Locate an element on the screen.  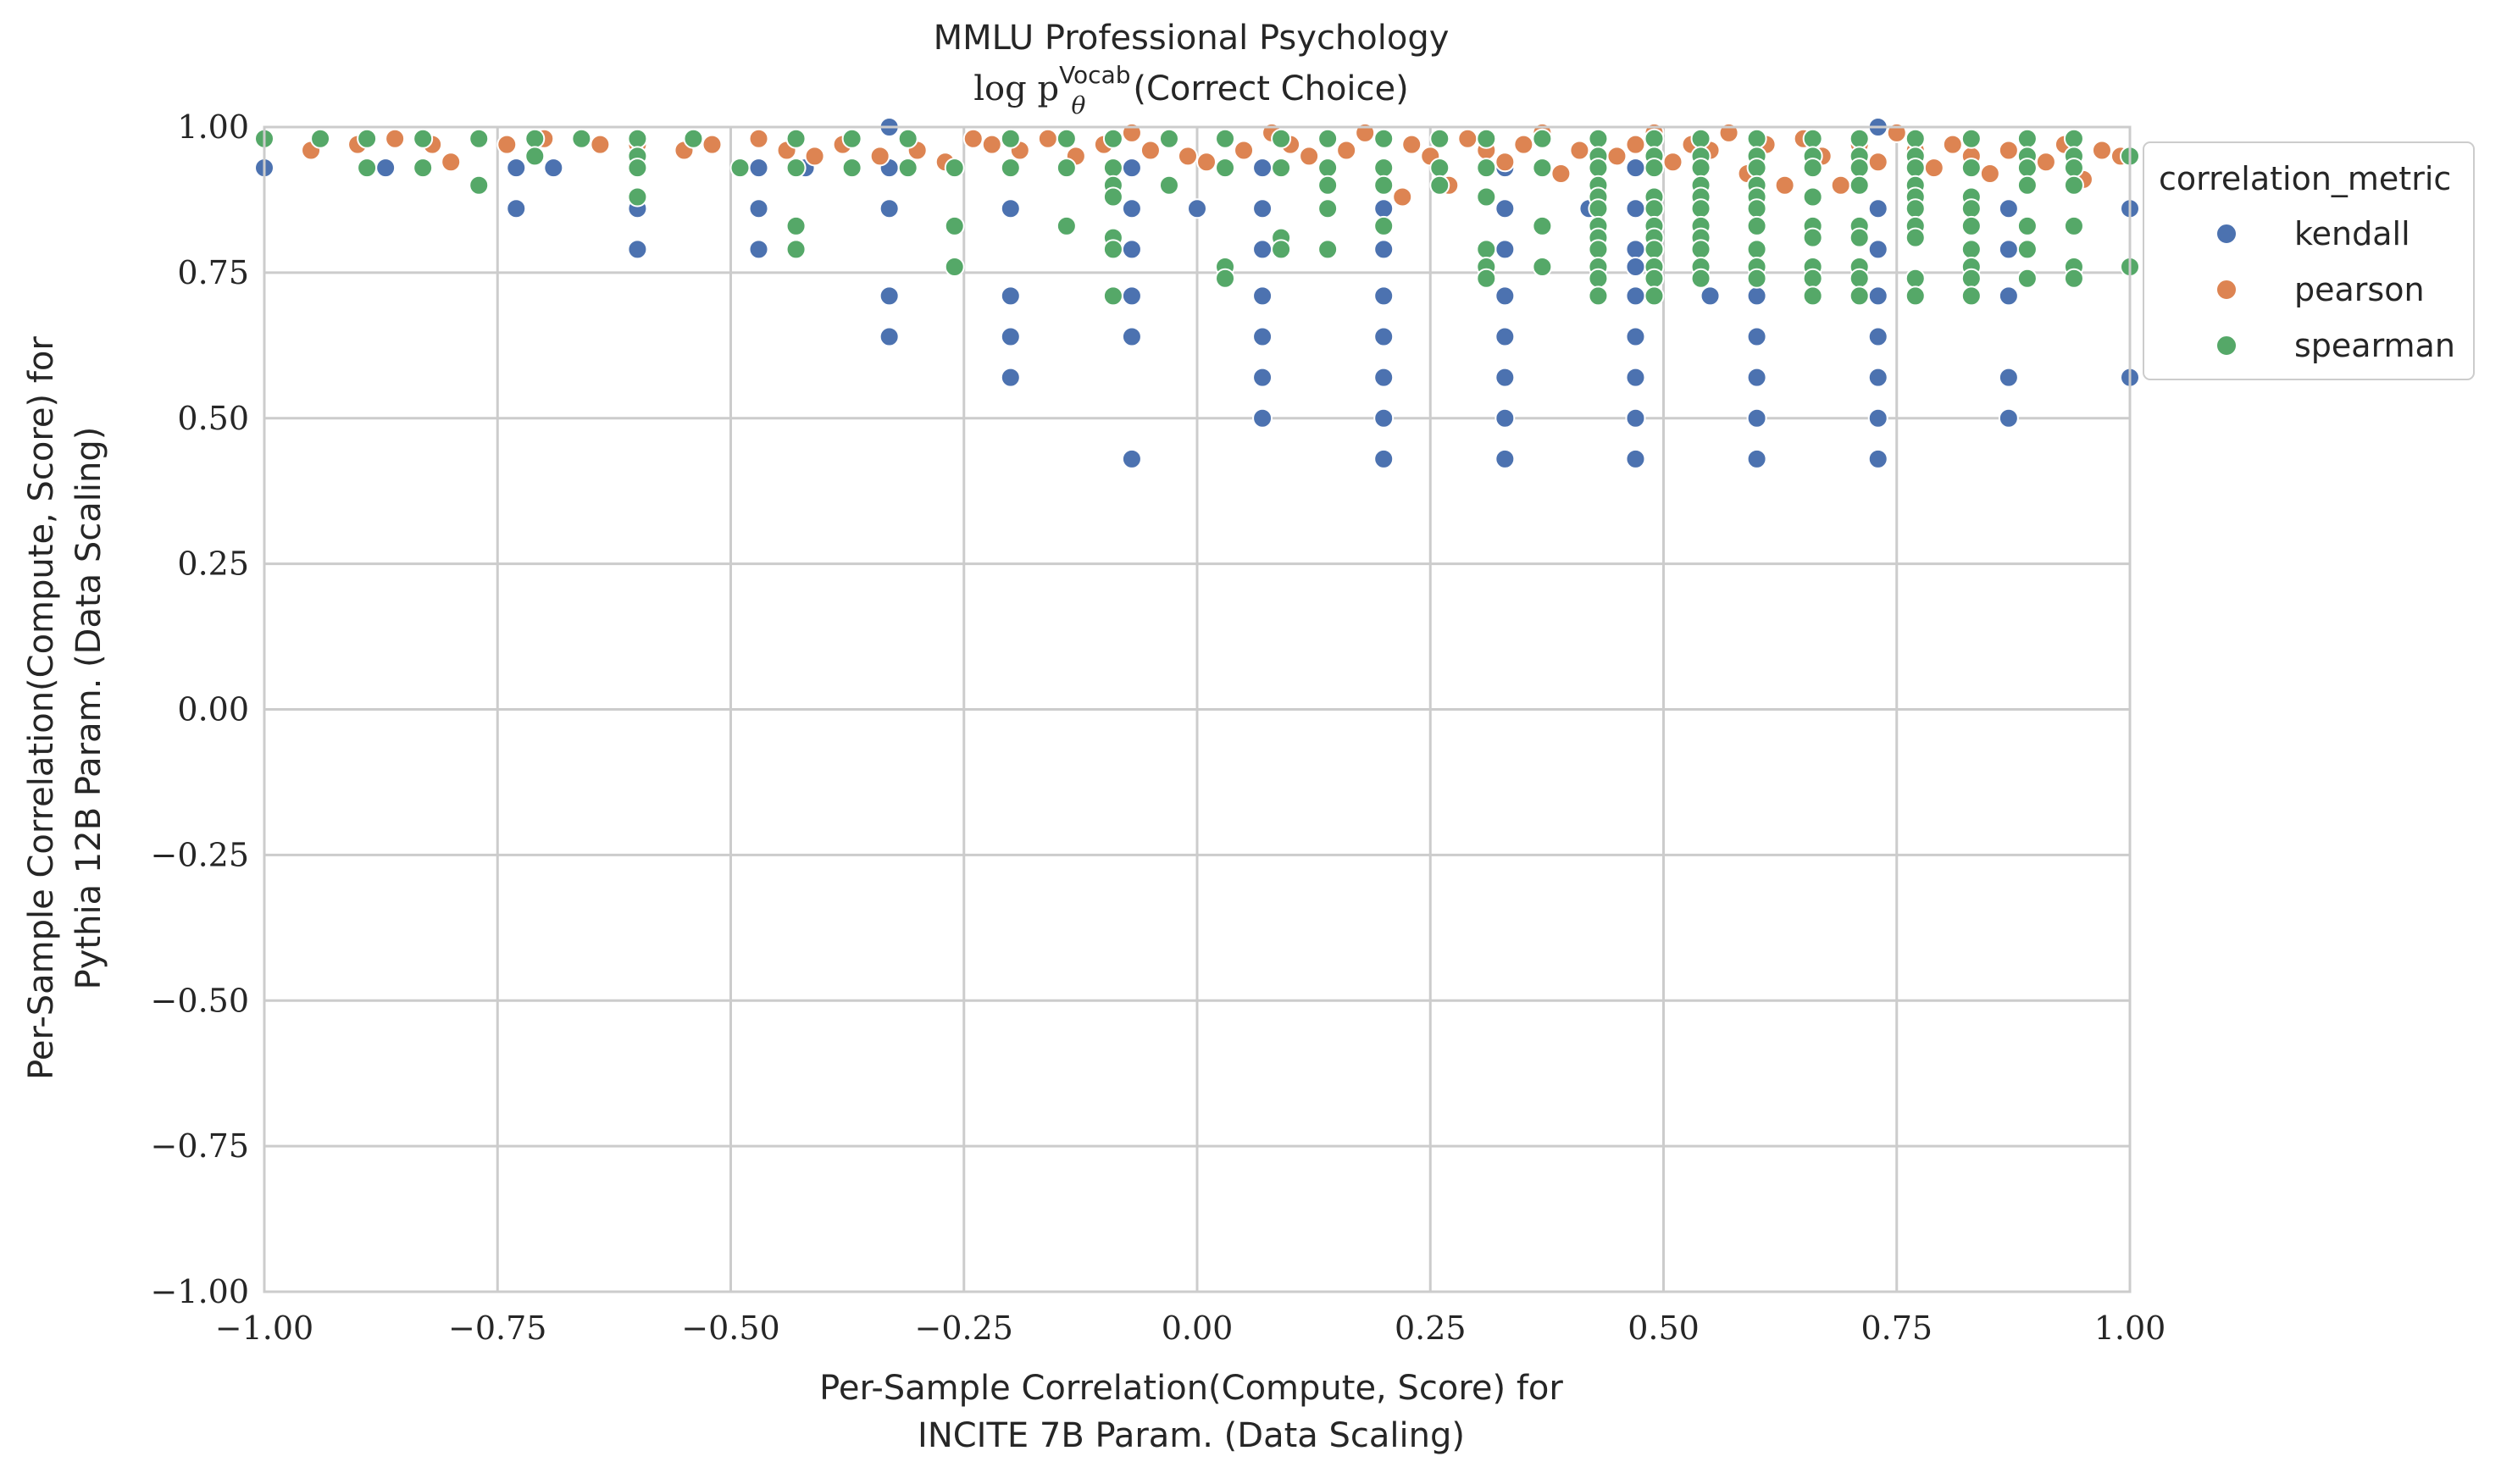
x-tick-label: −0.75 is located at coordinates (497, 1328).